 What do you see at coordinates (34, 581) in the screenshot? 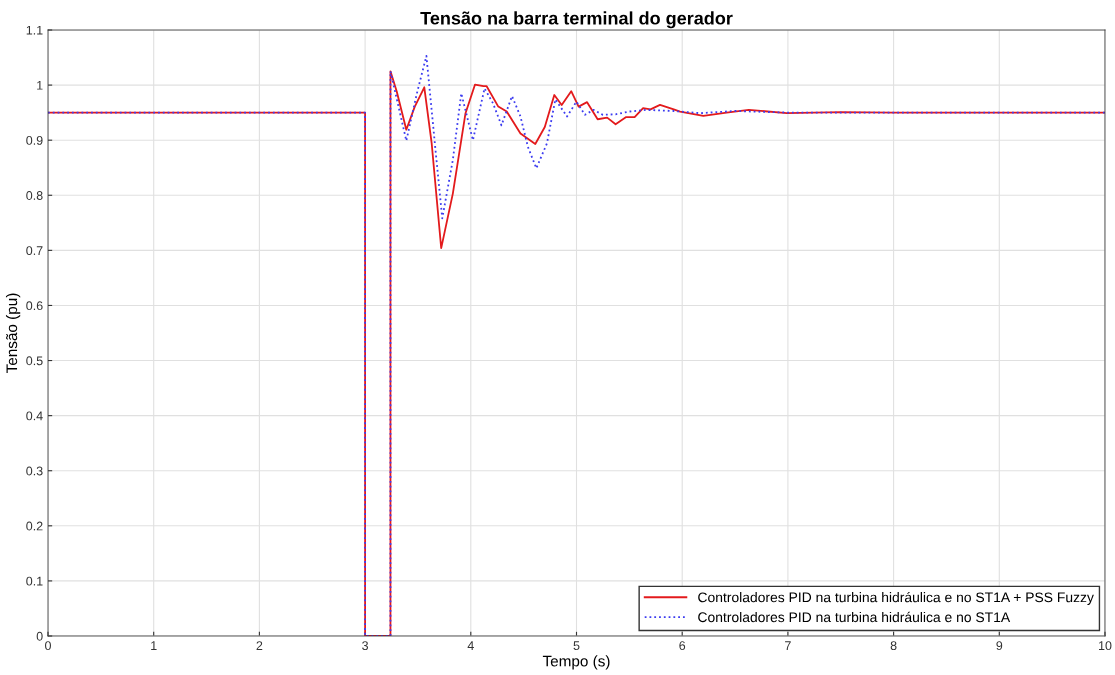
I see `y-tick-label: 0.1` at bounding box center [34, 581].